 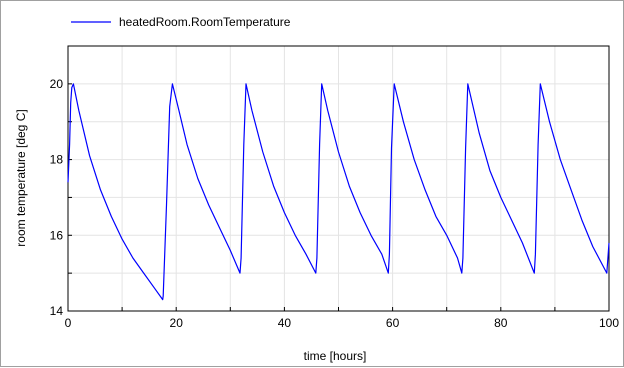 What do you see at coordinates (177, 323) in the screenshot?
I see `x-tick-label: 20` at bounding box center [177, 323].